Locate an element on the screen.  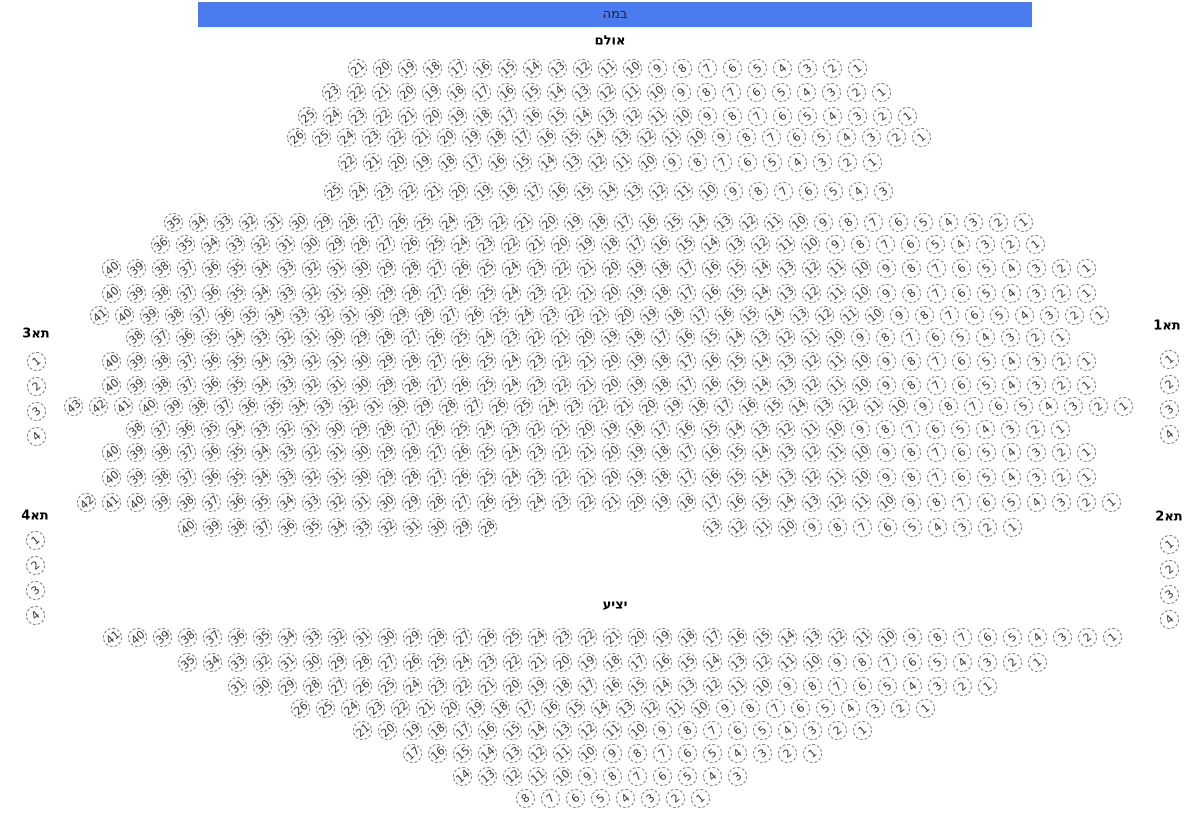
hall-seat: 39 is located at coordinates (136, 477).